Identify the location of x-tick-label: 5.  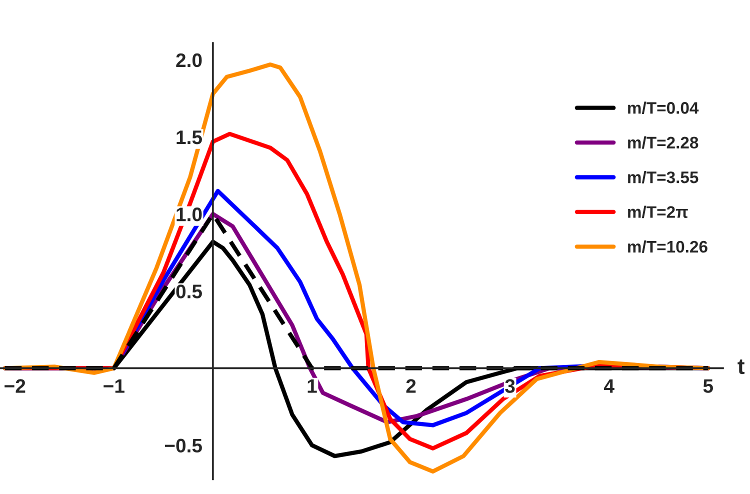
(708, 386).